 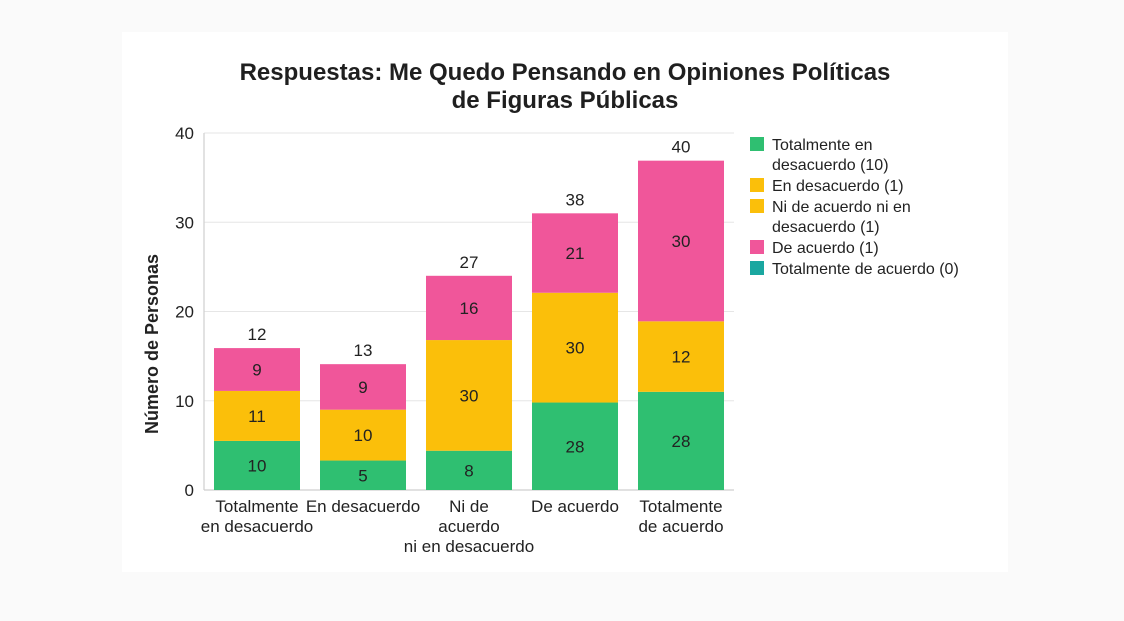 What do you see at coordinates (865, 269) in the screenshot?
I see `legend-label: Totalmente de acuerdo (0)` at bounding box center [865, 269].